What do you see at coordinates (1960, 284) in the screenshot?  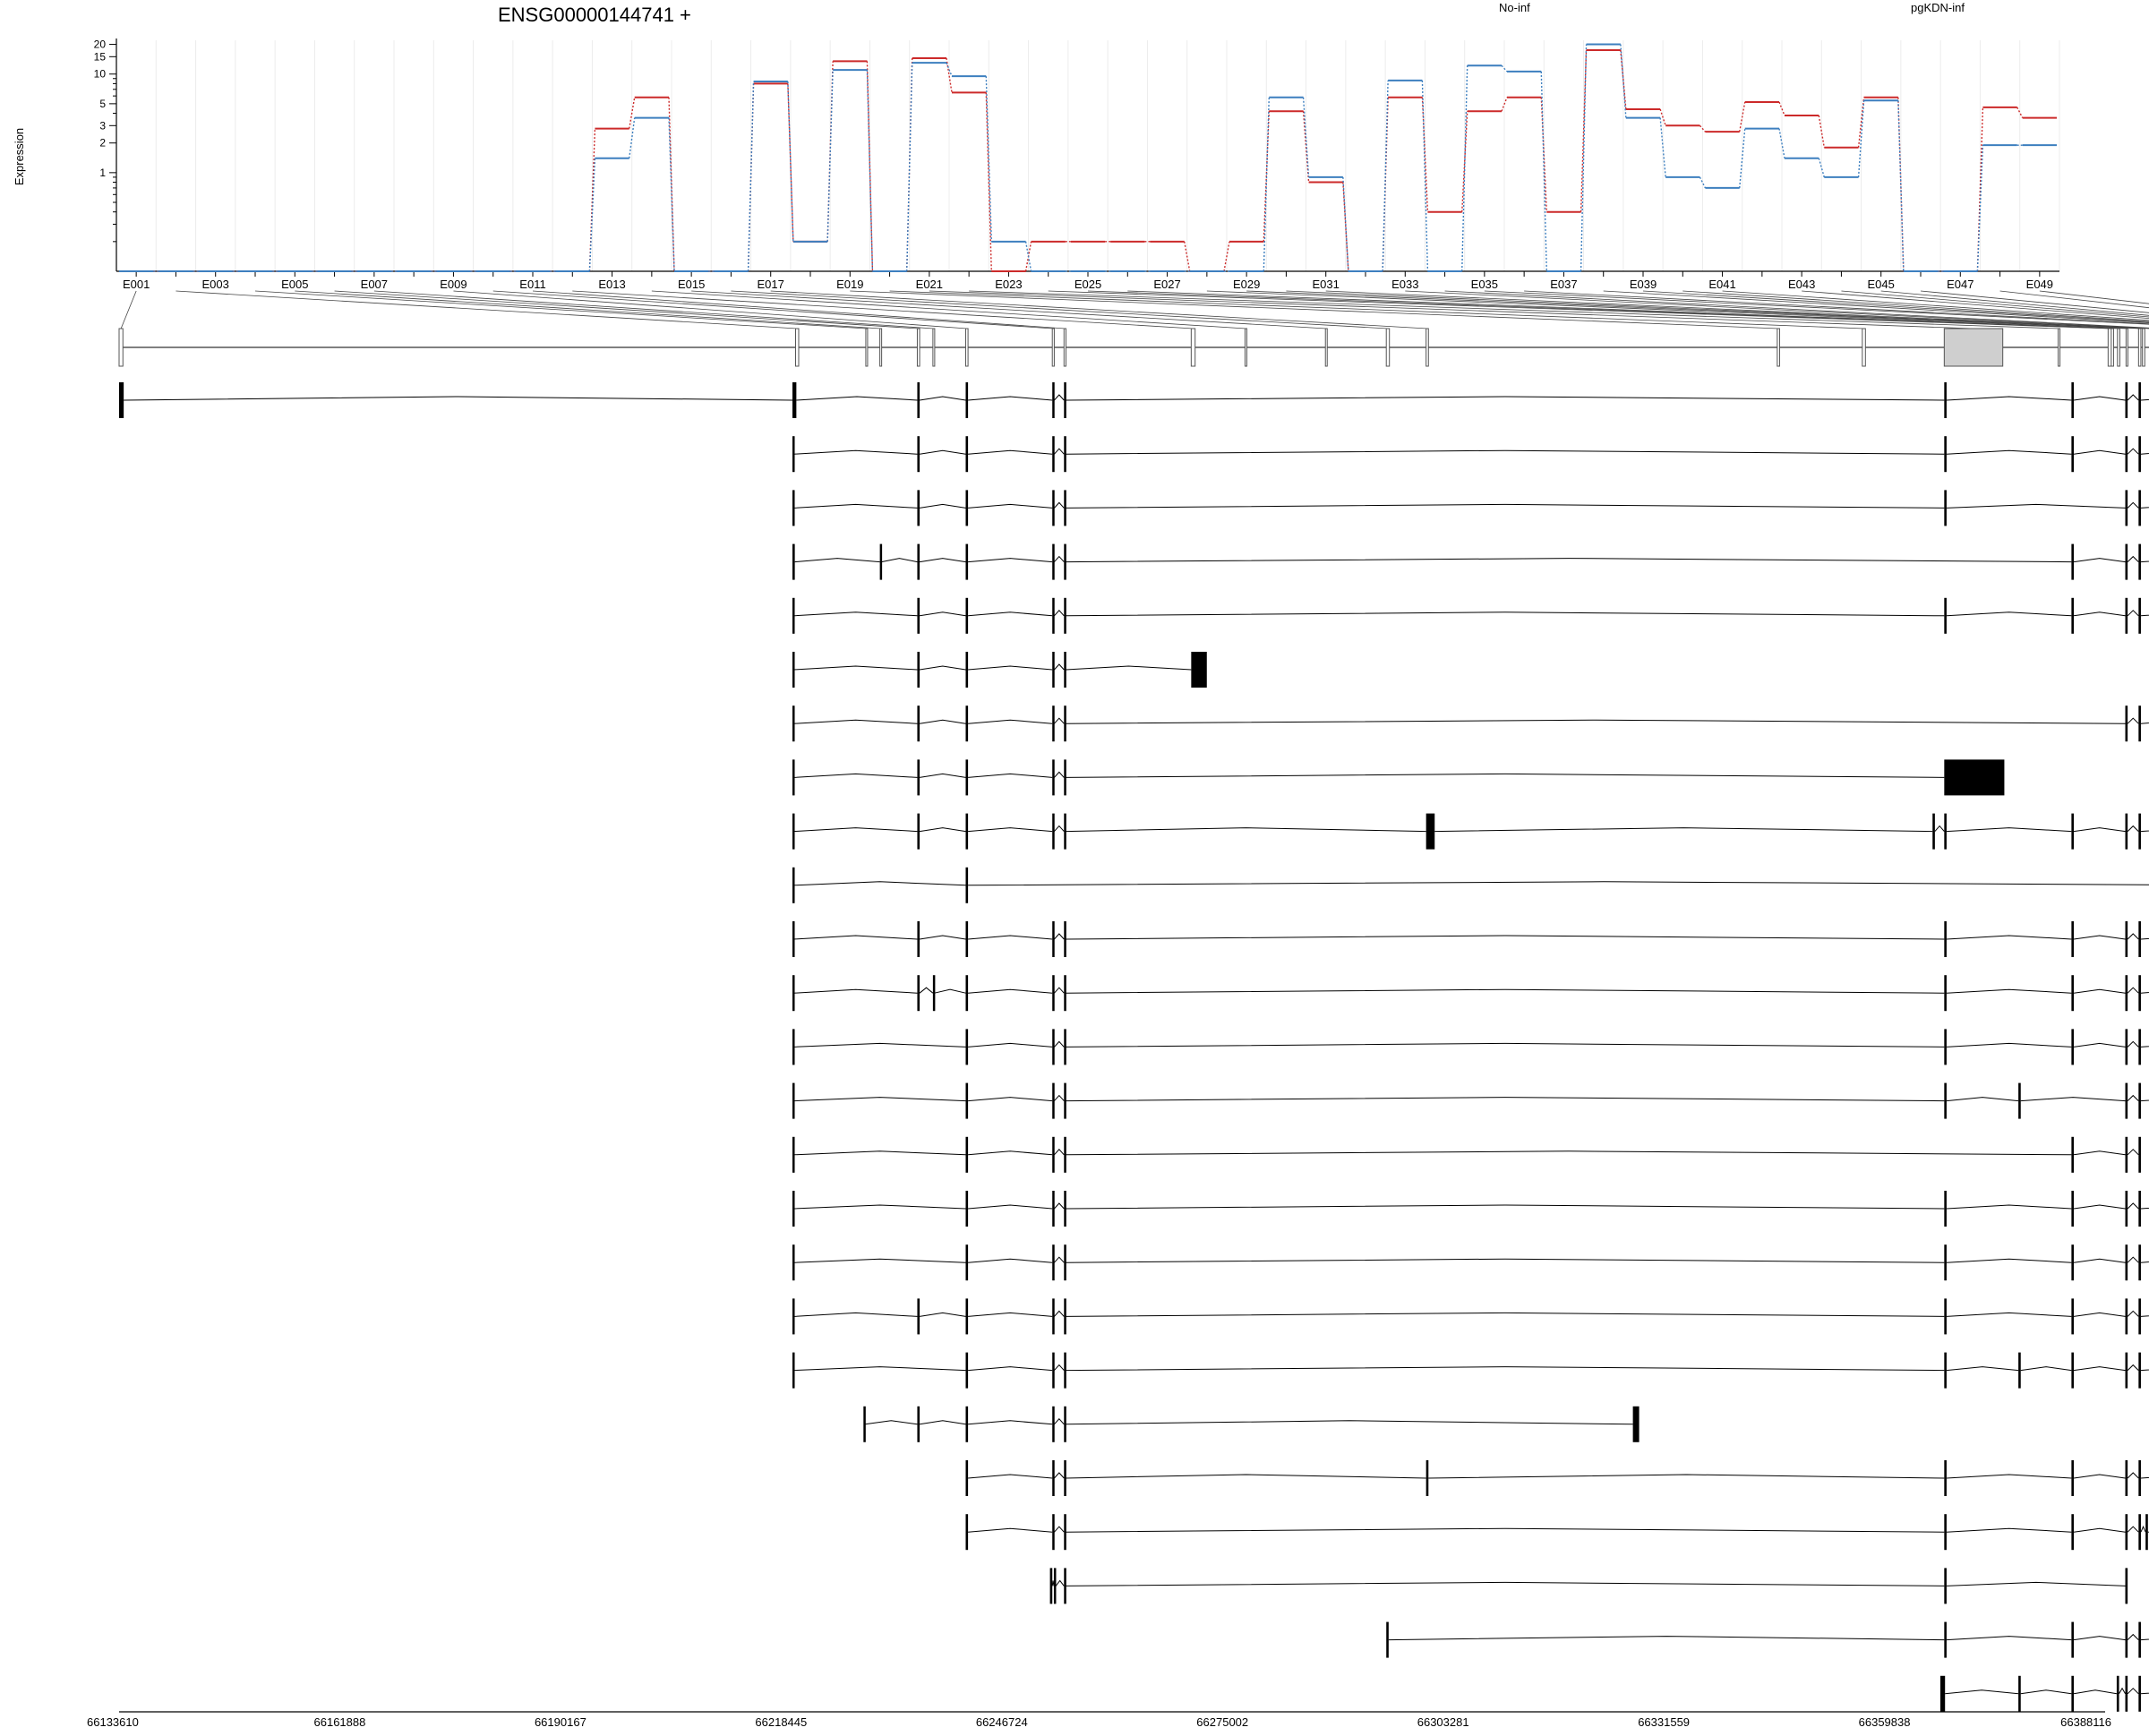 I see `exon-label: E047` at bounding box center [1960, 284].